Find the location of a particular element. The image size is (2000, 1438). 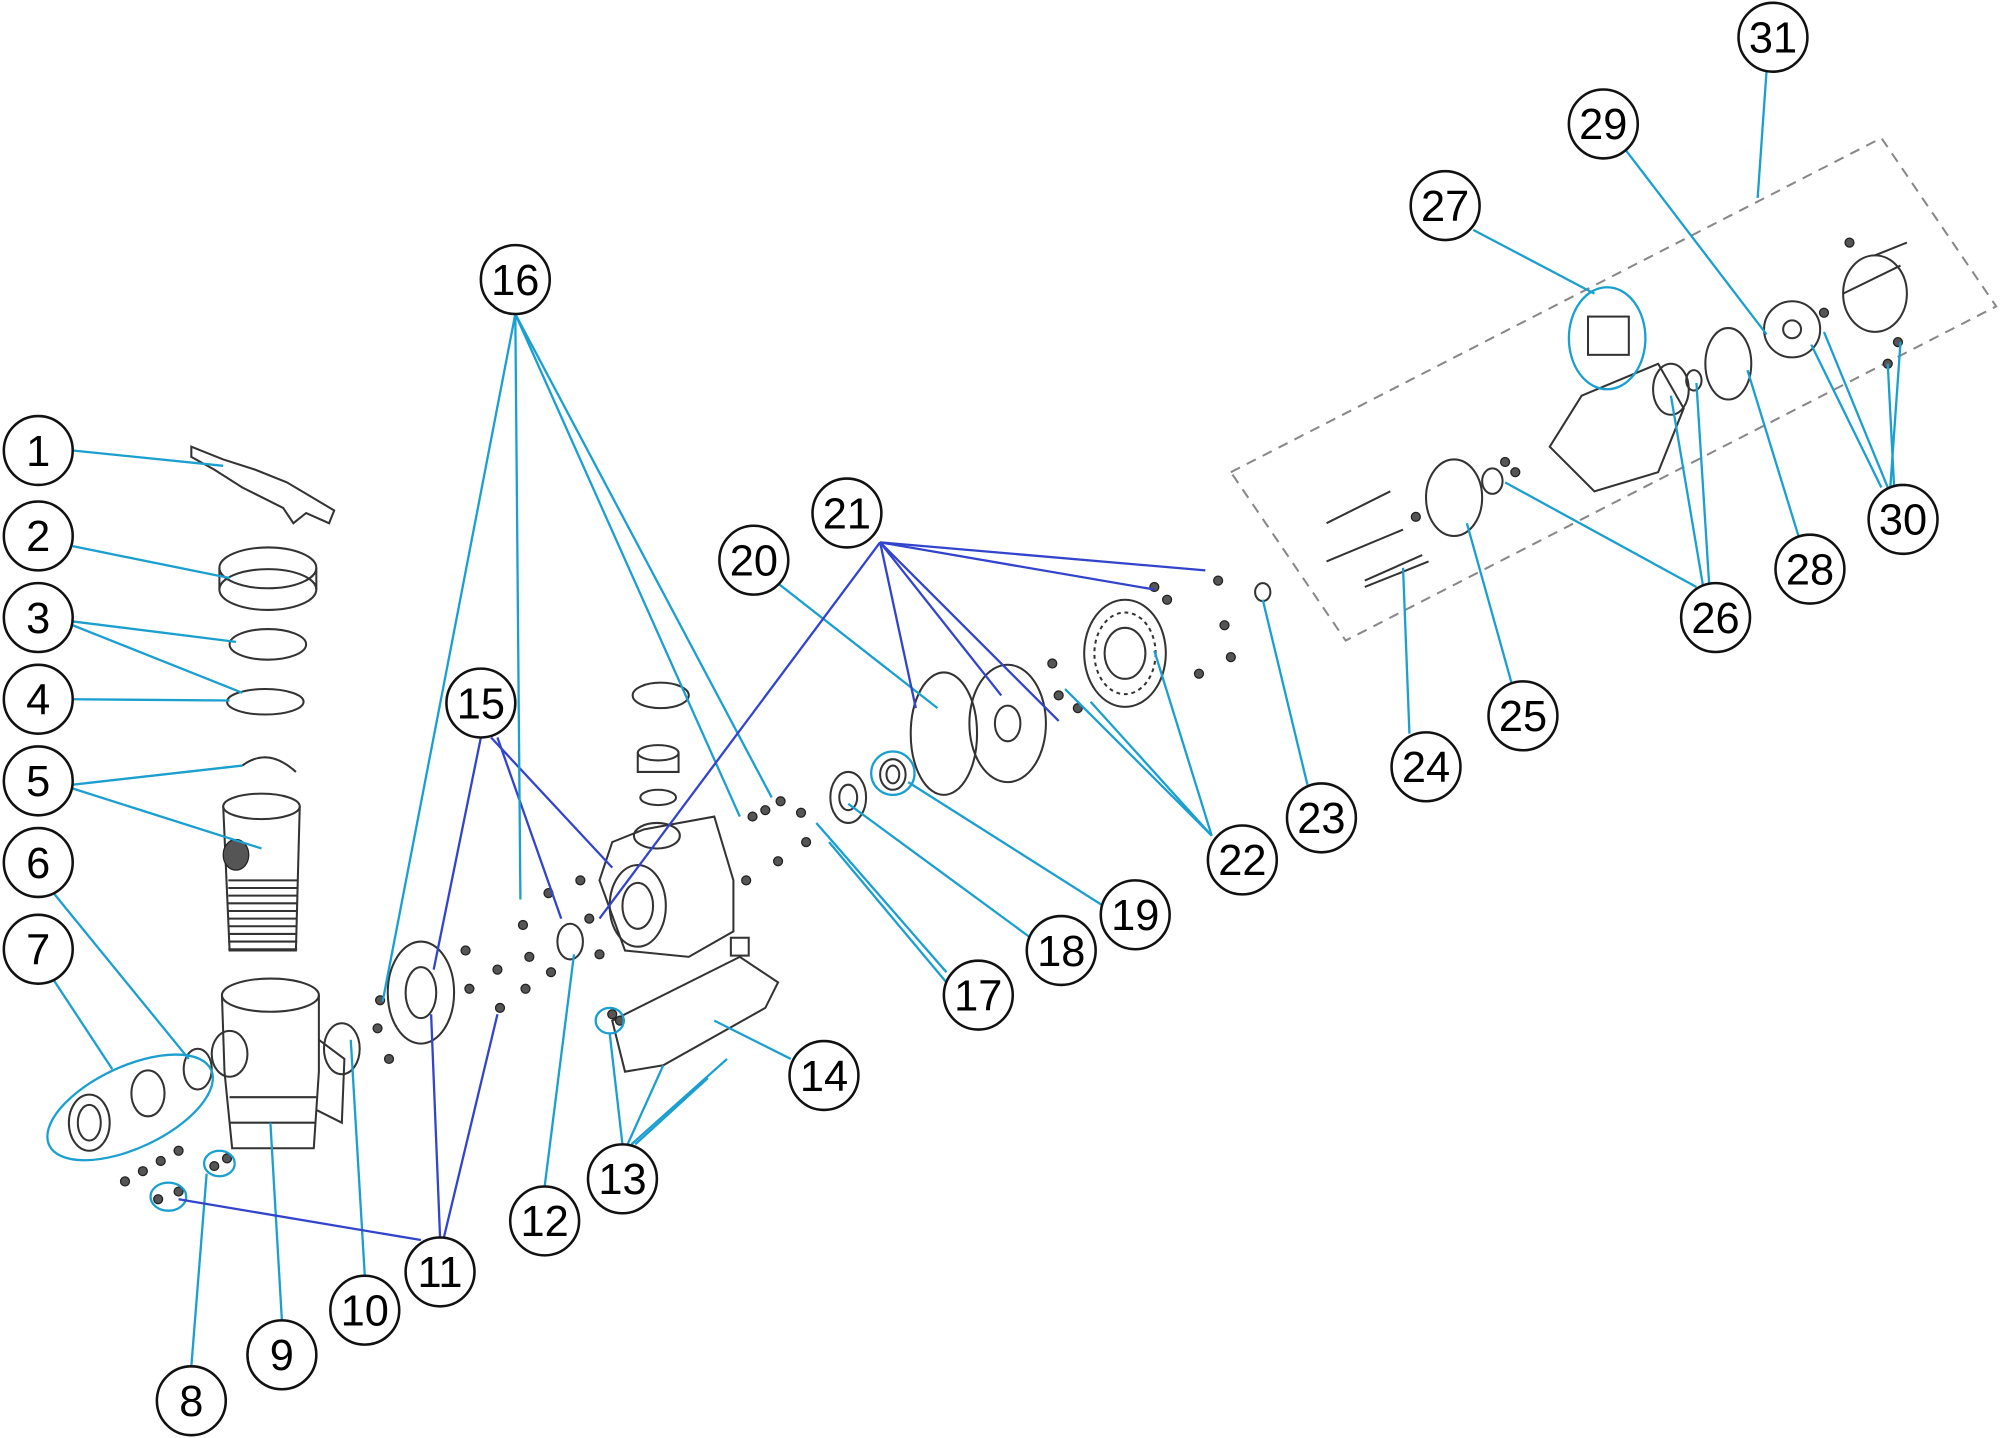

callout-number: 20 is located at coordinates (754, 561).